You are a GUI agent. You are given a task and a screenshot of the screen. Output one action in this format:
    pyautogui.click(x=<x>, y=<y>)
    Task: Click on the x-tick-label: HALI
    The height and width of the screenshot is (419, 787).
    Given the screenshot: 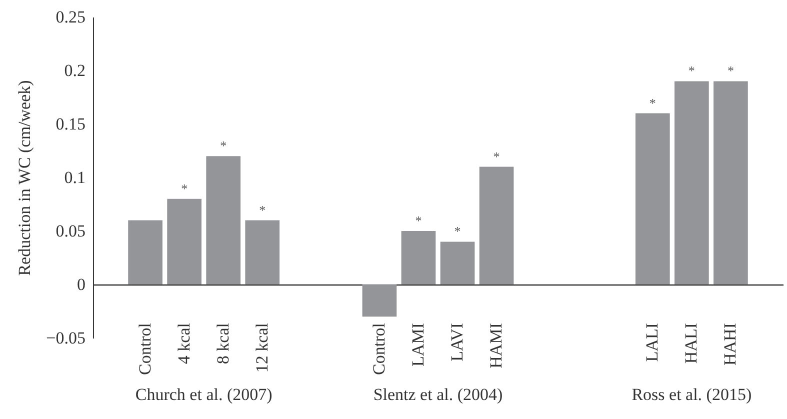 What is the action you would take?
    pyautogui.click(x=691, y=343)
    